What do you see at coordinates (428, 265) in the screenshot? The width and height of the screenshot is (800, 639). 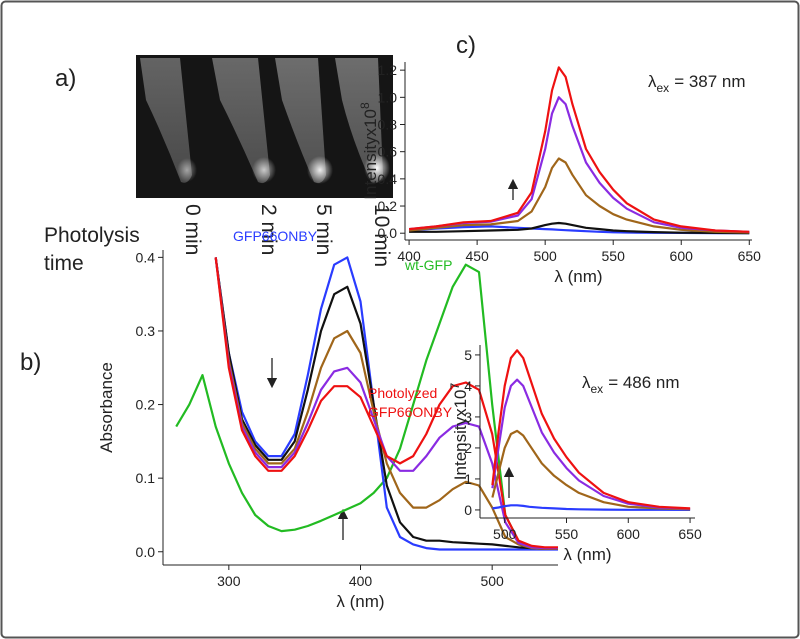 I see `series-label: wt-GFP` at bounding box center [428, 265].